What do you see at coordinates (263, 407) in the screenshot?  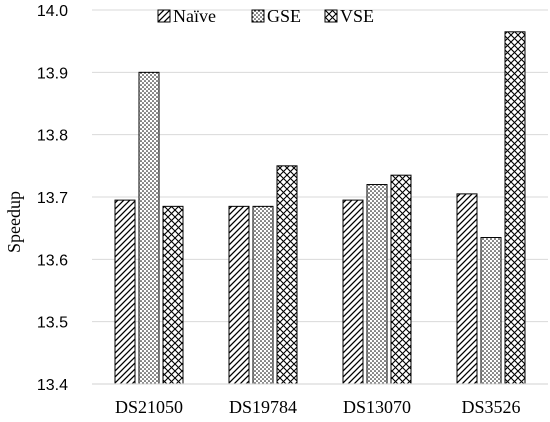 I see `x-tick-label: DS19784` at bounding box center [263, 407].